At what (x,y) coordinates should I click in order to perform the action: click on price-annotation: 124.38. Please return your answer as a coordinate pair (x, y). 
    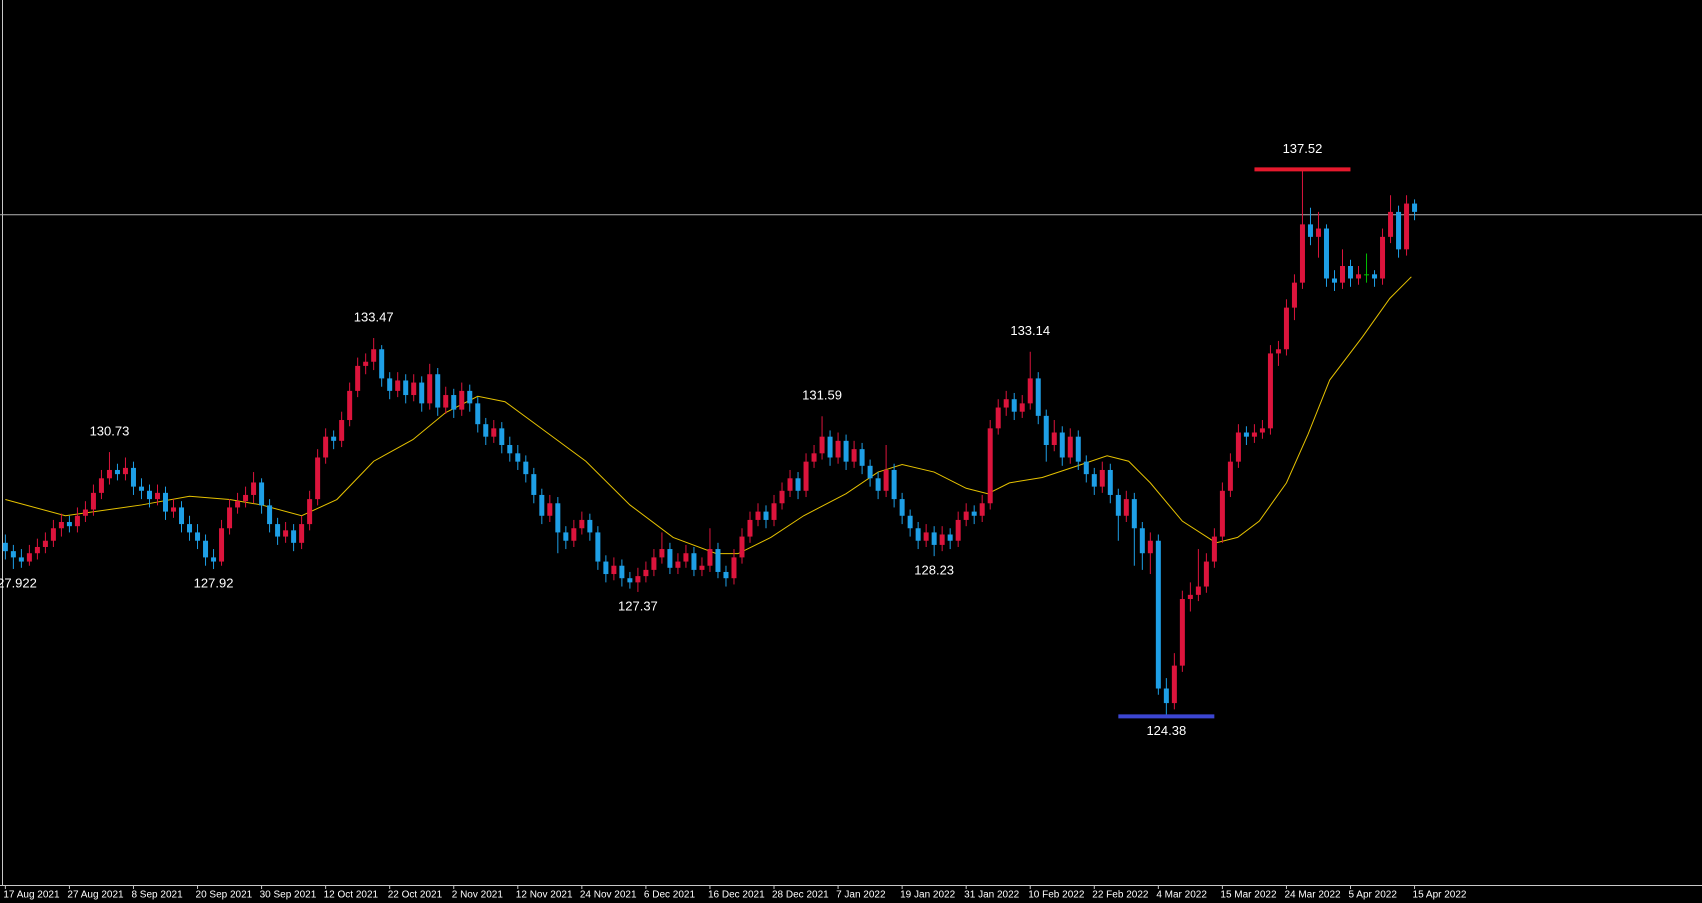
    Looking at the image, I should click on (1166, 730).